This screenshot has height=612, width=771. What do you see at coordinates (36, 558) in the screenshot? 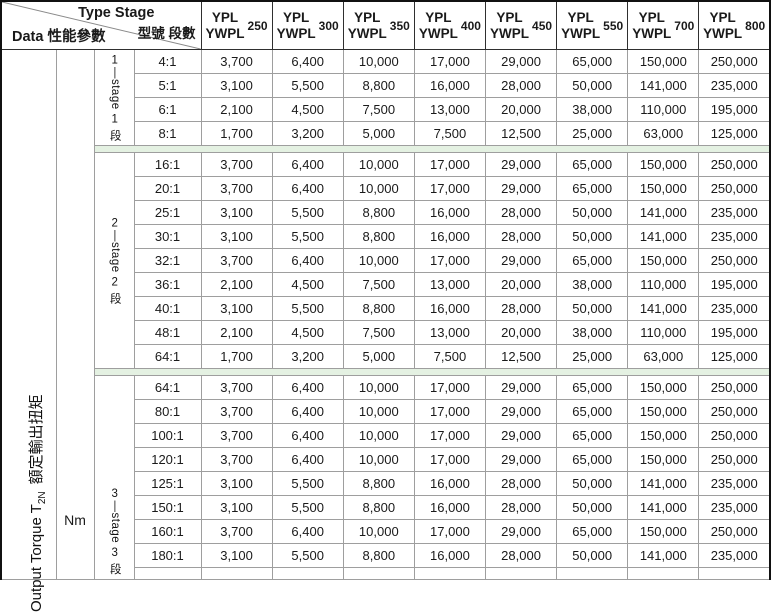
I see `output-torque-en: Output Torque T` at bounding box center [36, 558].